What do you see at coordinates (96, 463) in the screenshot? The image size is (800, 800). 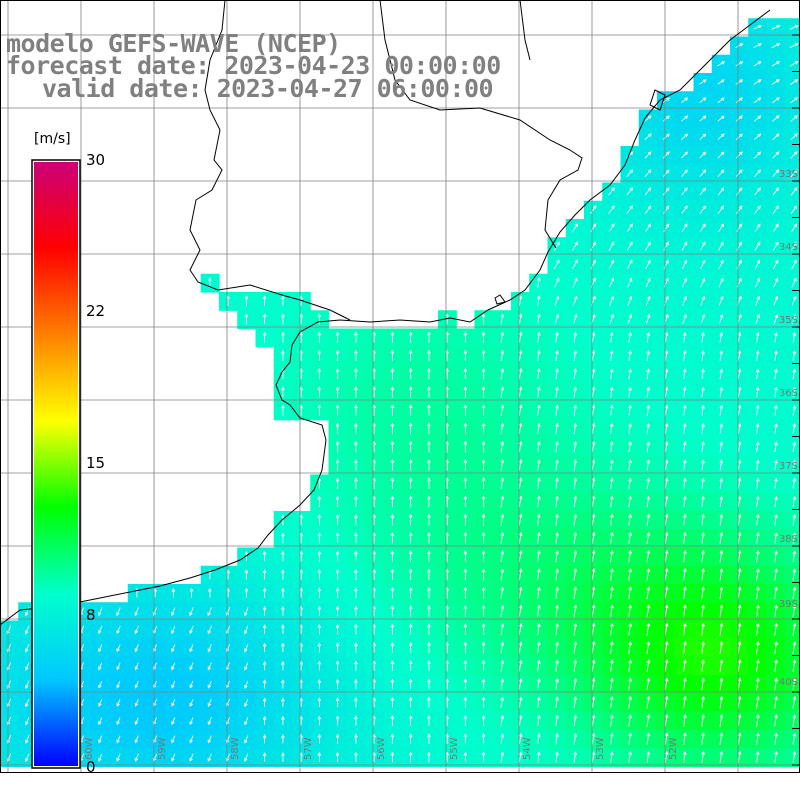 I see `colorbar-tick-15: 15` at bounding box center [96, 463].